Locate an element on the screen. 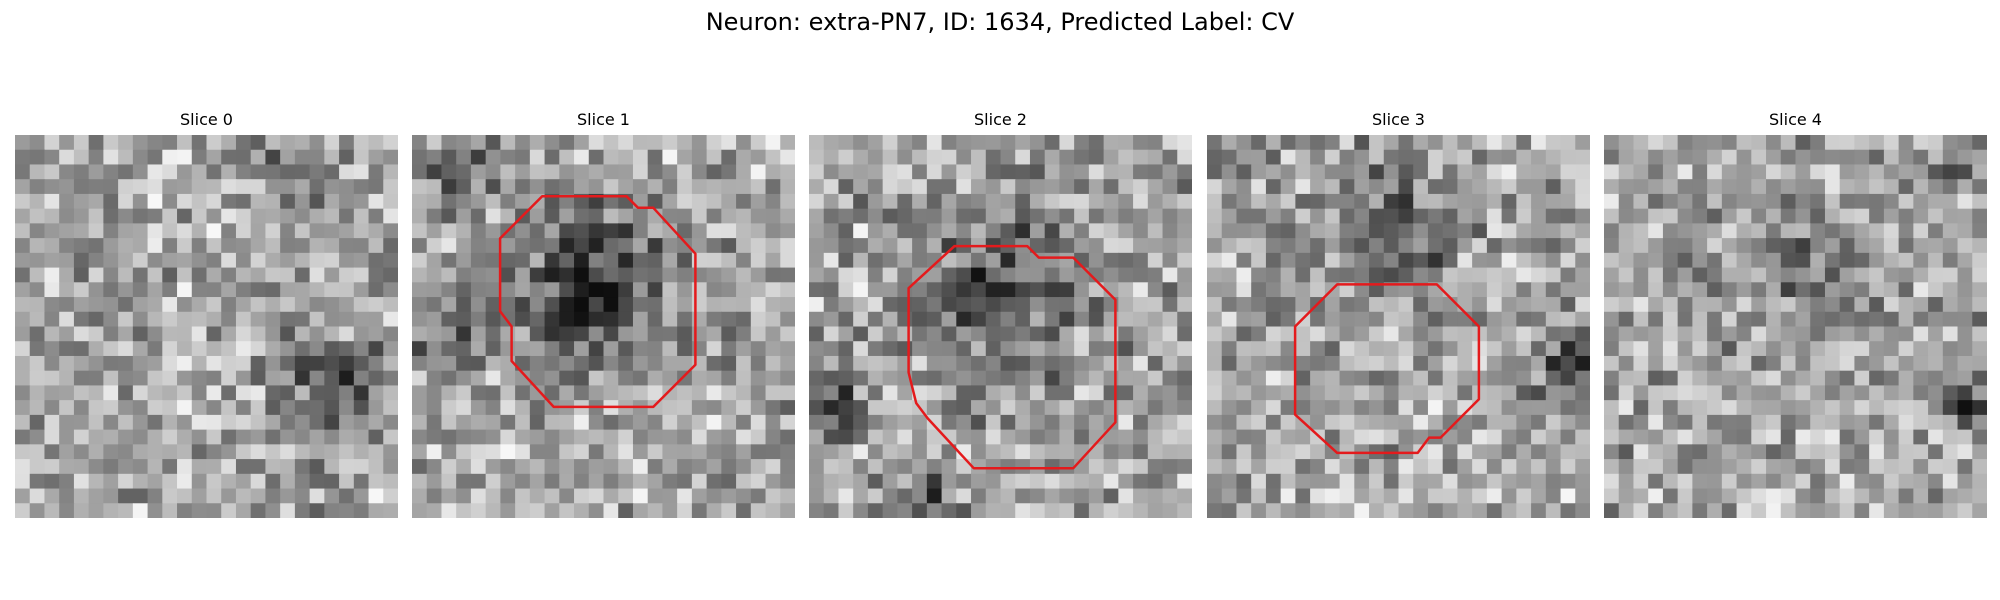 This screenshot has height=600, width=2000. slice-panel-0: Slice 0 is located at coordinates (206, 314).